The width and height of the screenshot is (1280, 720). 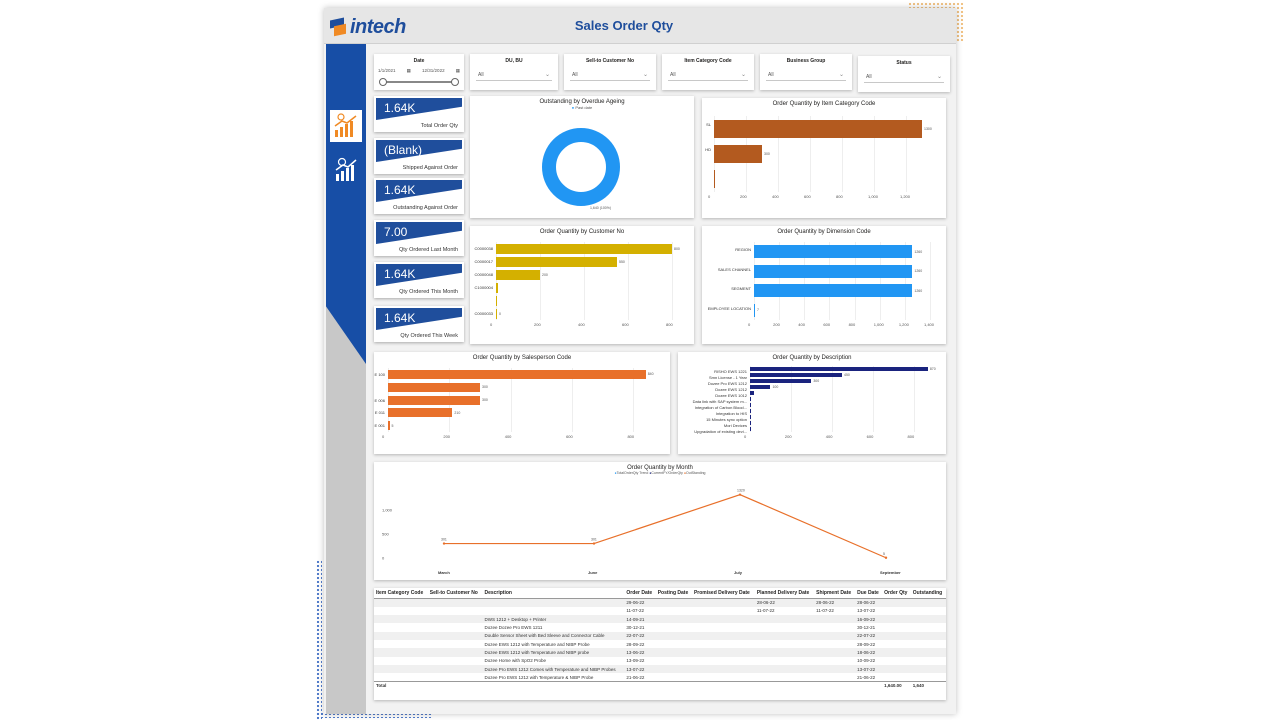 What do you see at coordinates (825, 412) in the screenshot?
I see `bar-row: Integration to HIS` at bounding box center [825, 412].